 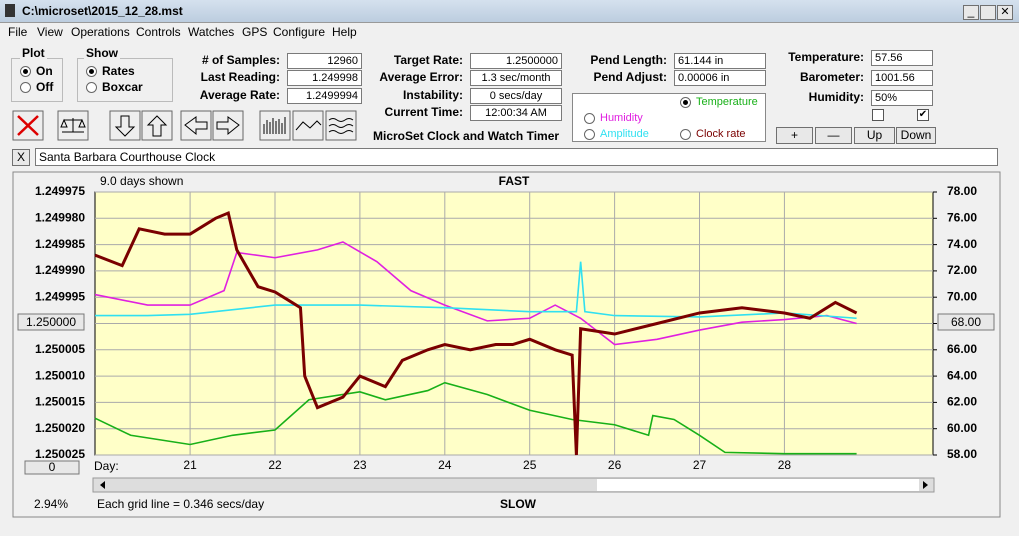 What do you see at coordinates (624, 134) in the screenshot?
I see `radio-label: Amplitude` at bounding box center [624, 134].